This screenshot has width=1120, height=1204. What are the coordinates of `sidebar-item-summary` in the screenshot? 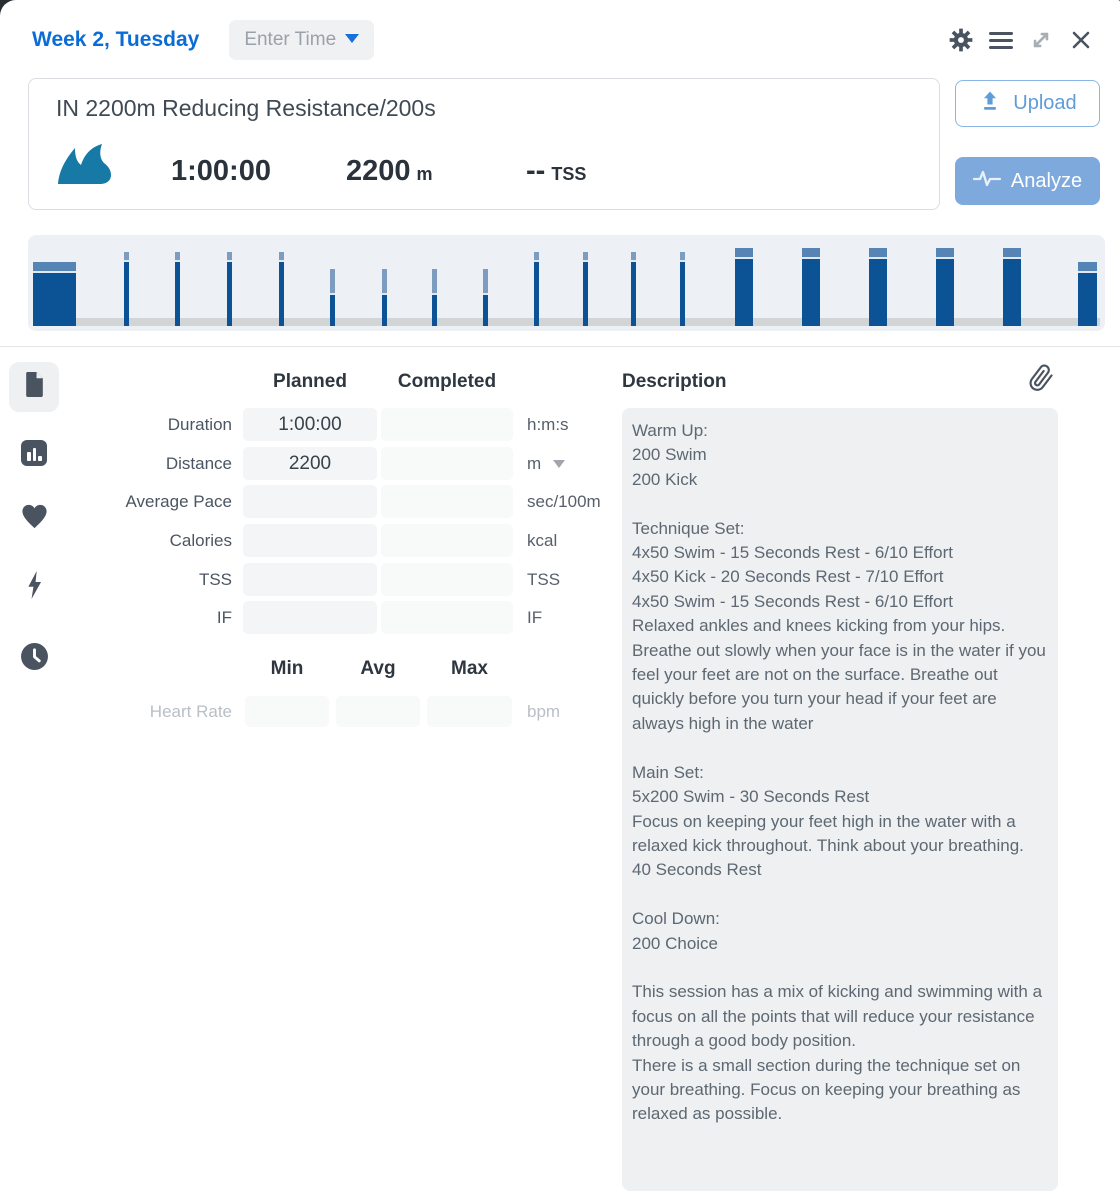 It's located at (34, 387).